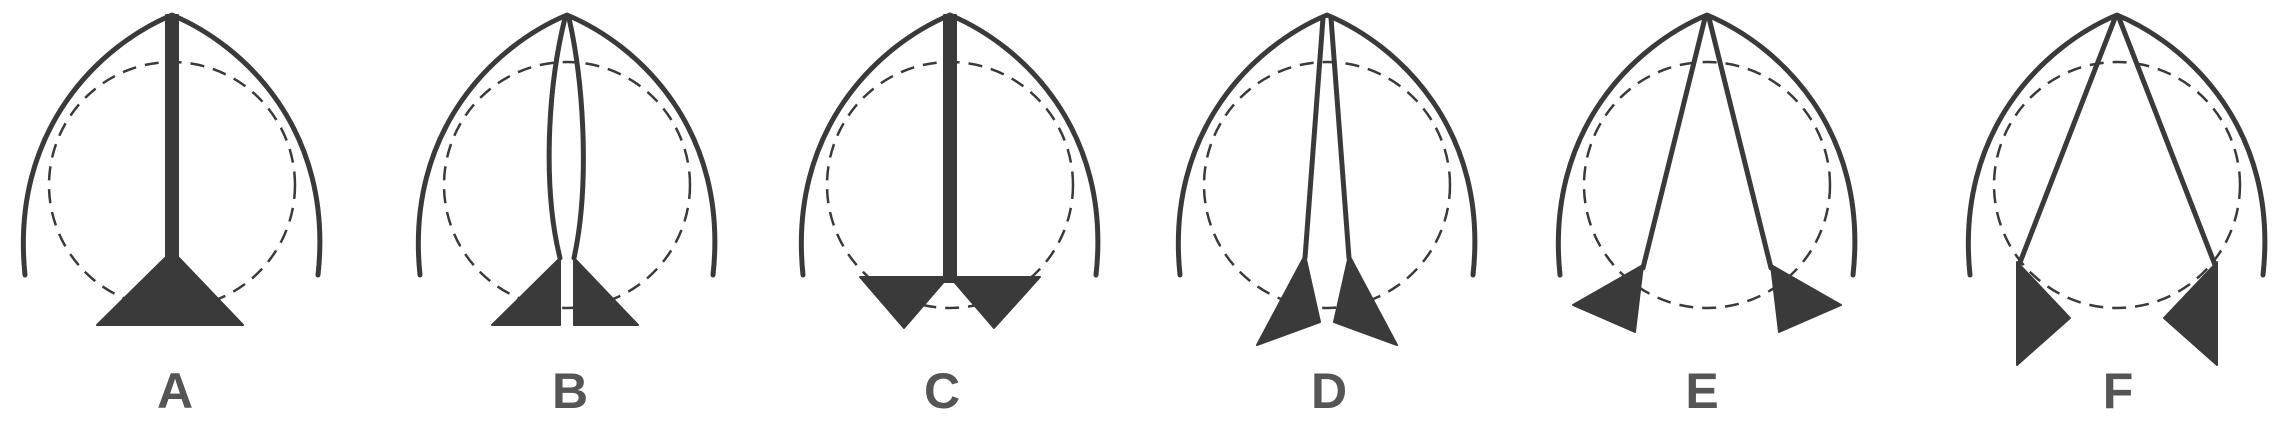 This screenshot has width=2279, height=429. Describe the element at coordinates (175, 391) in the screenshot. I see `panel-label-a: A` at that location.